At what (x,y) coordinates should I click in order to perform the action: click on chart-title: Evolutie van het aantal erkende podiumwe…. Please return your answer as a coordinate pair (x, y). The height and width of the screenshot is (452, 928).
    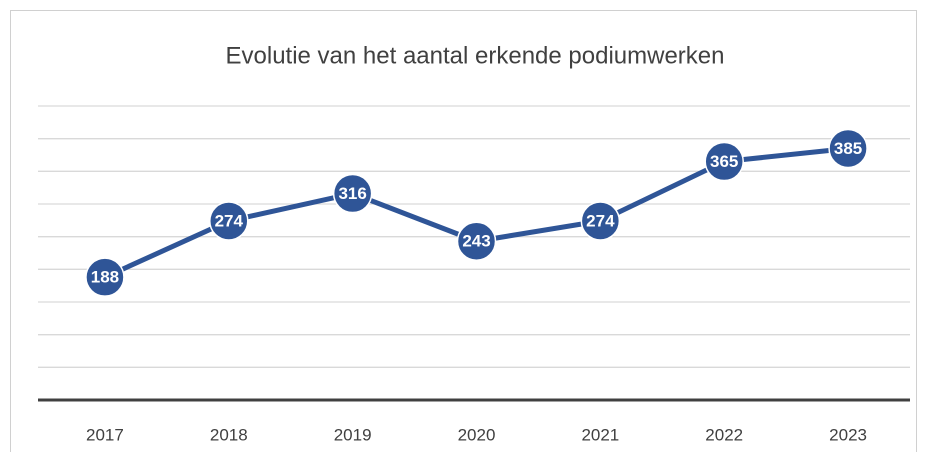
    Looking at the image, I should click on (475, 55).